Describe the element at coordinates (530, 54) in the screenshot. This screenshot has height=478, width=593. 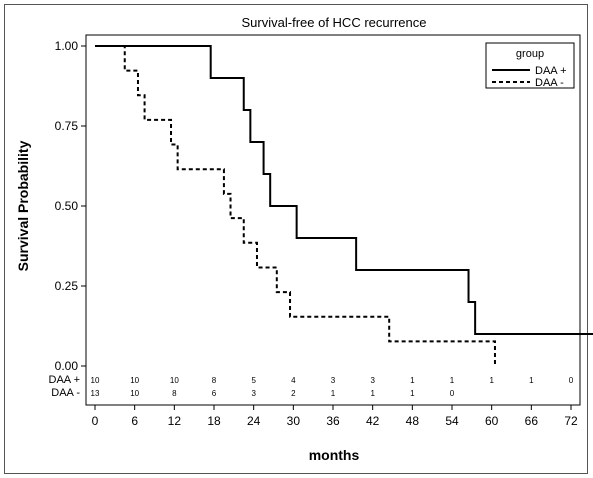
I see `legend-title: group` at that location.